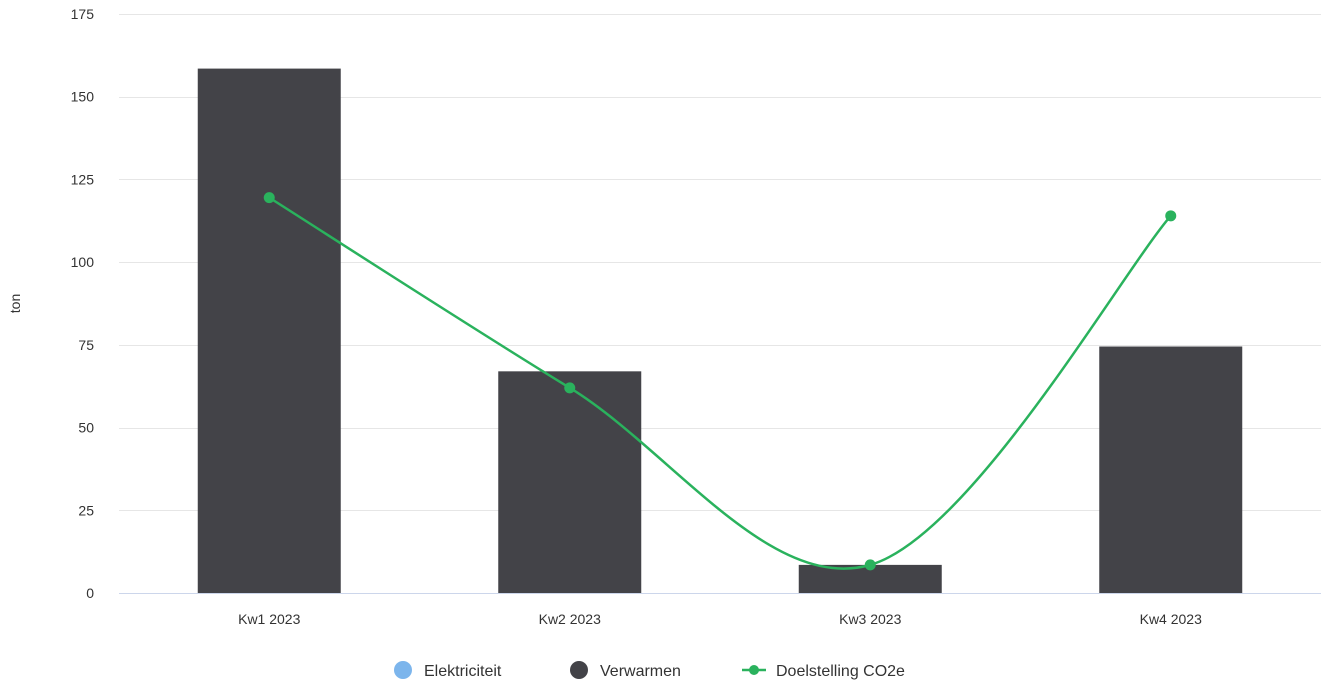 This screenshot has height=688, width=1321. What do you see at coordinates (83, 303) in the screenshot?
I see `y-axis-ticks: 0 25 50 75 100 125 150 175` at bounding box center [83, 303].